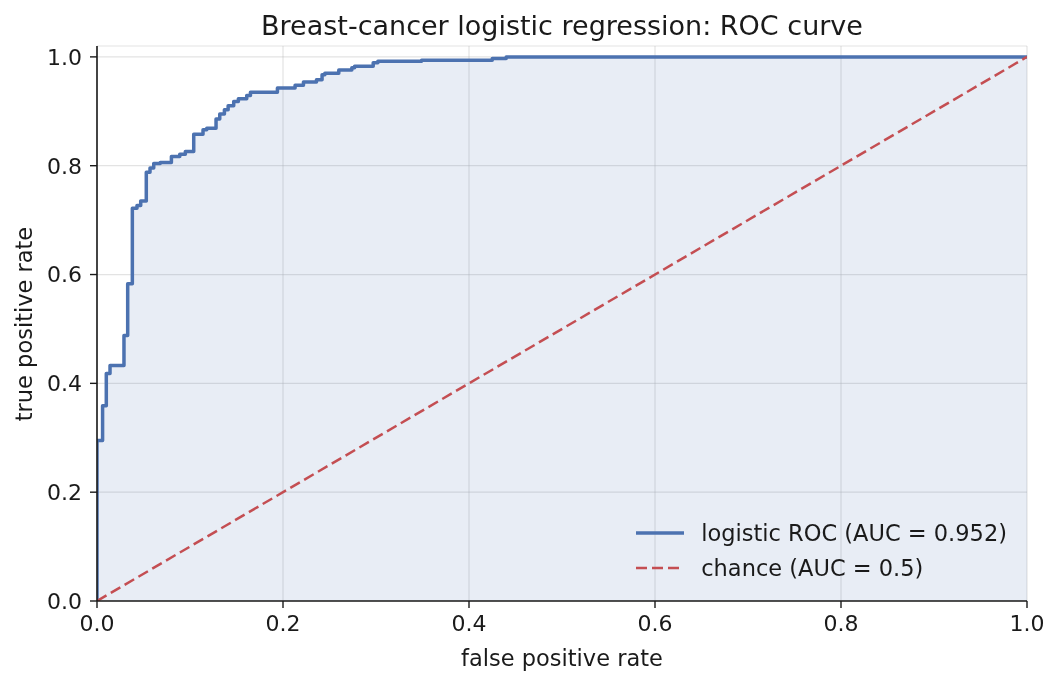 The image size is (1060, 685). Describe the element at coordinates (97, 623) in the screenshot. I see `x-tick-label: 0.0` at that location.